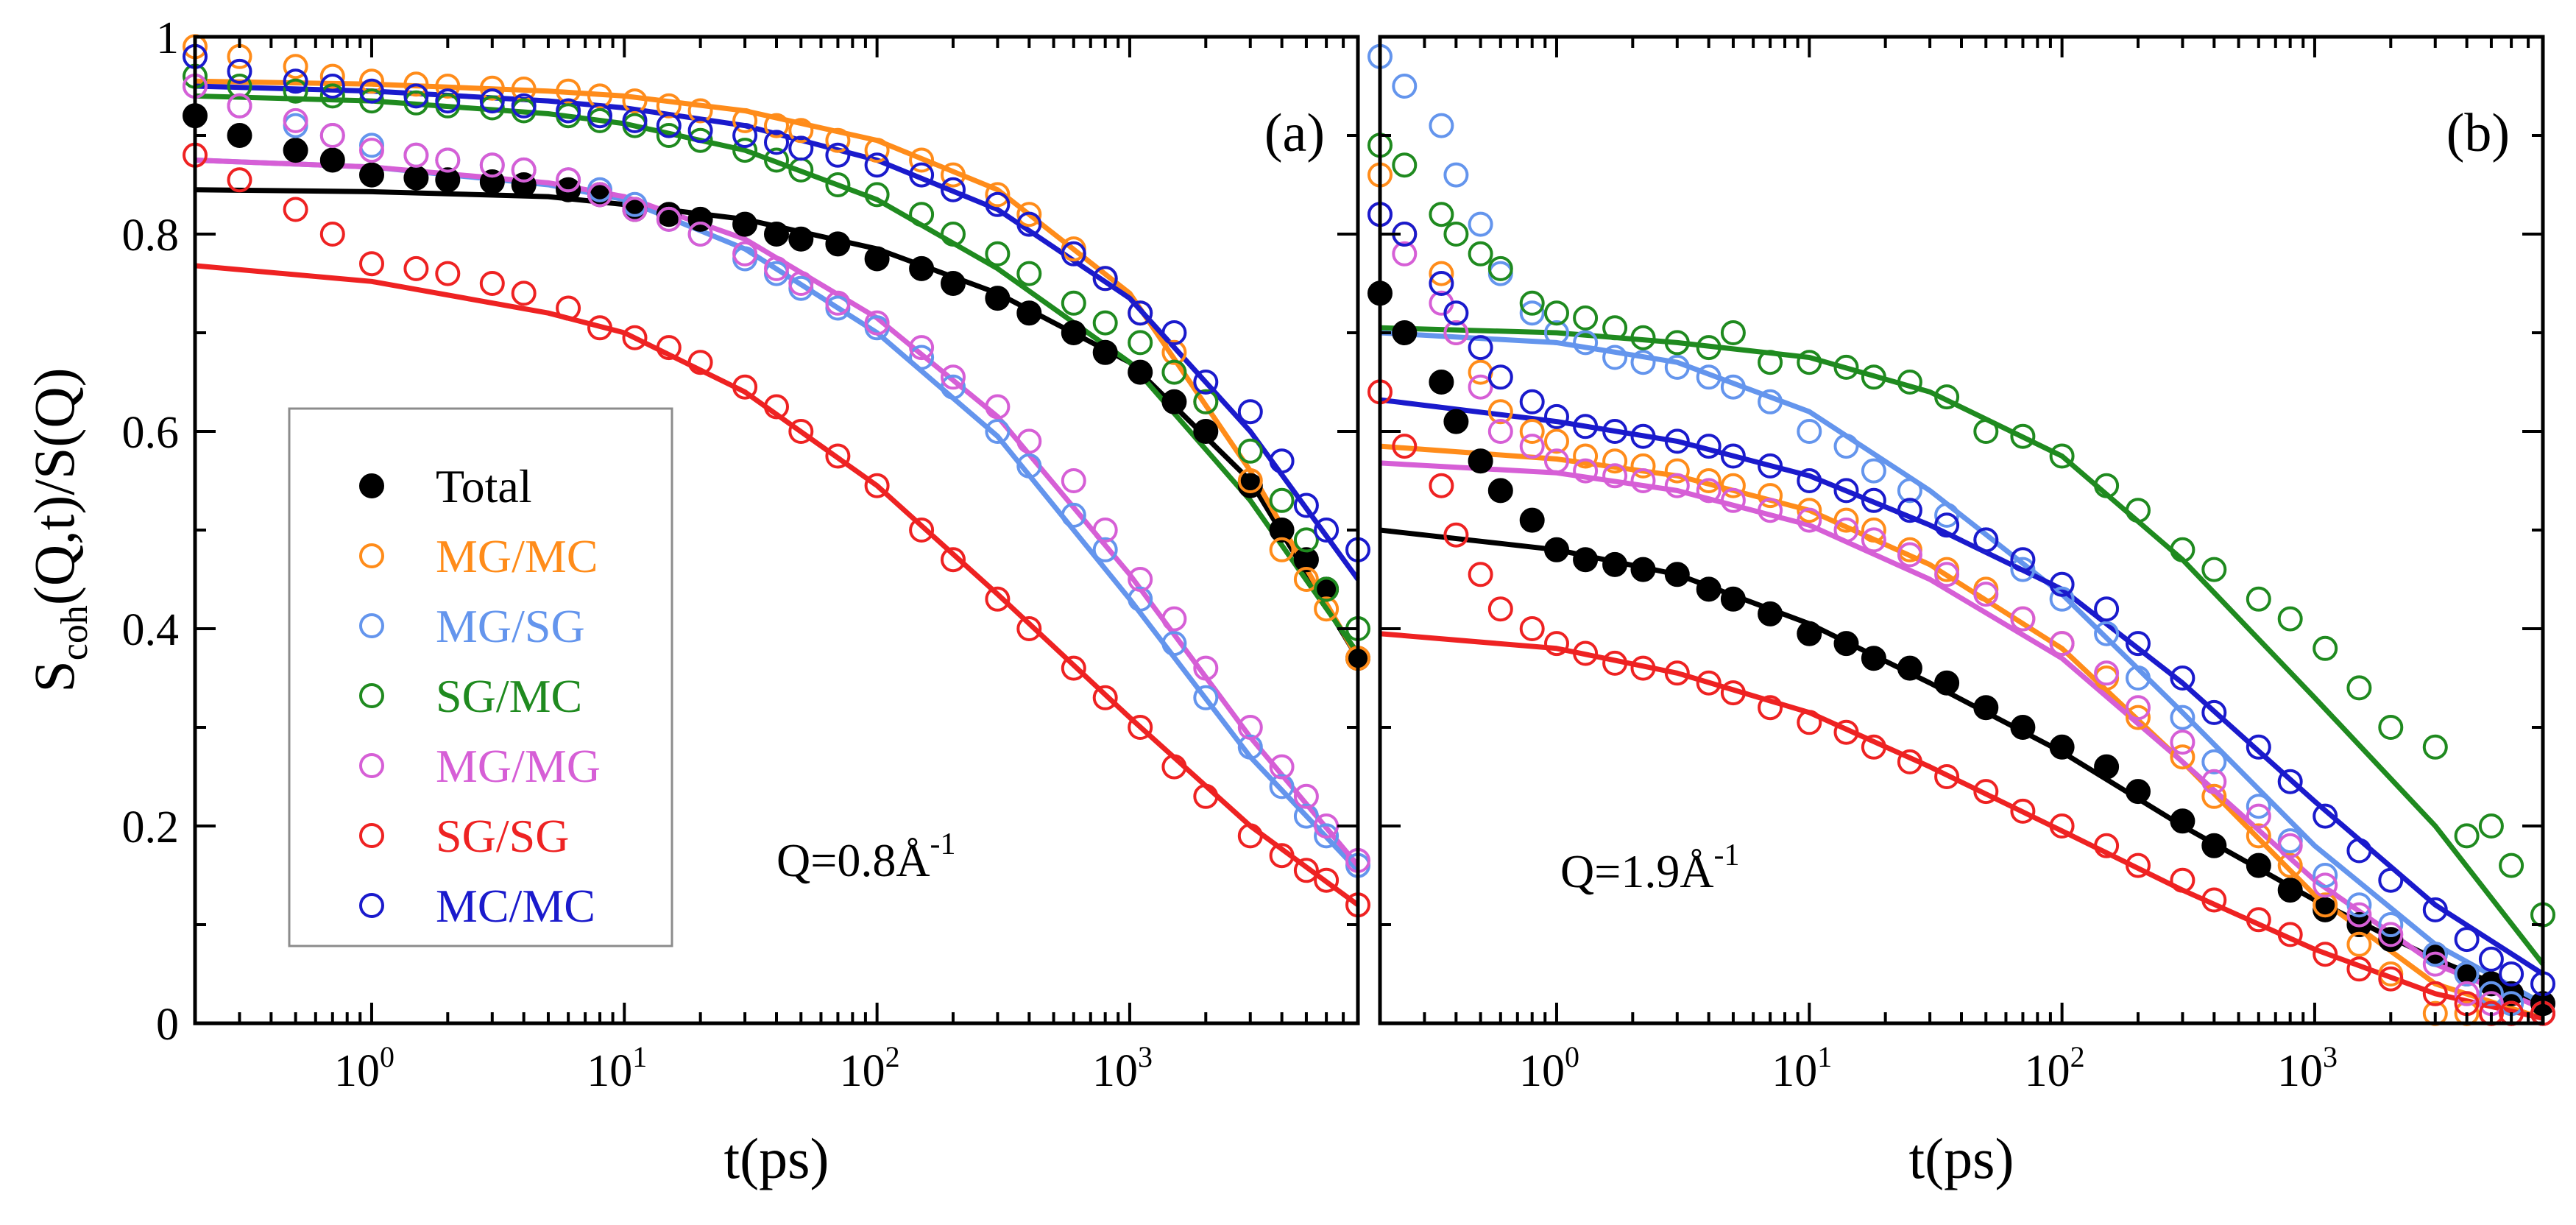 The width and height of the screenshot is (2576, 1225). Describe the element at coordinates (59, 529) in the screenshot. I see `y-axis-label: Scoh(Q,t)/S(Q)` at that location.